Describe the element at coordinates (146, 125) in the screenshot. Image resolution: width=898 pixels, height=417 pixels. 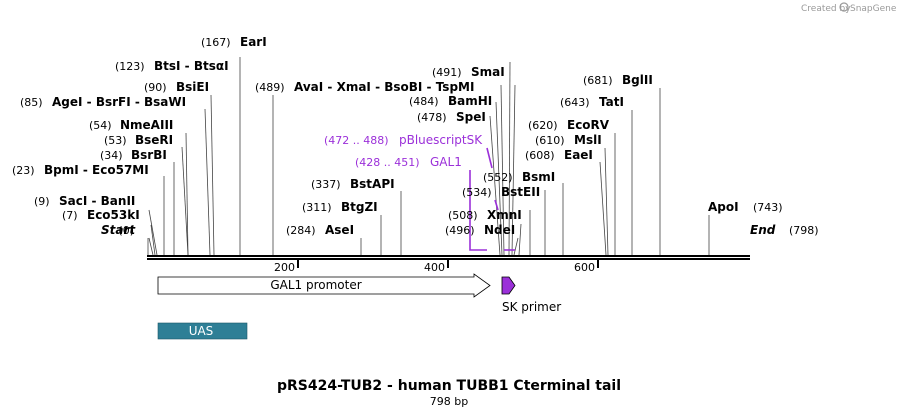
I see `site-name: NmeAIII` at that location.